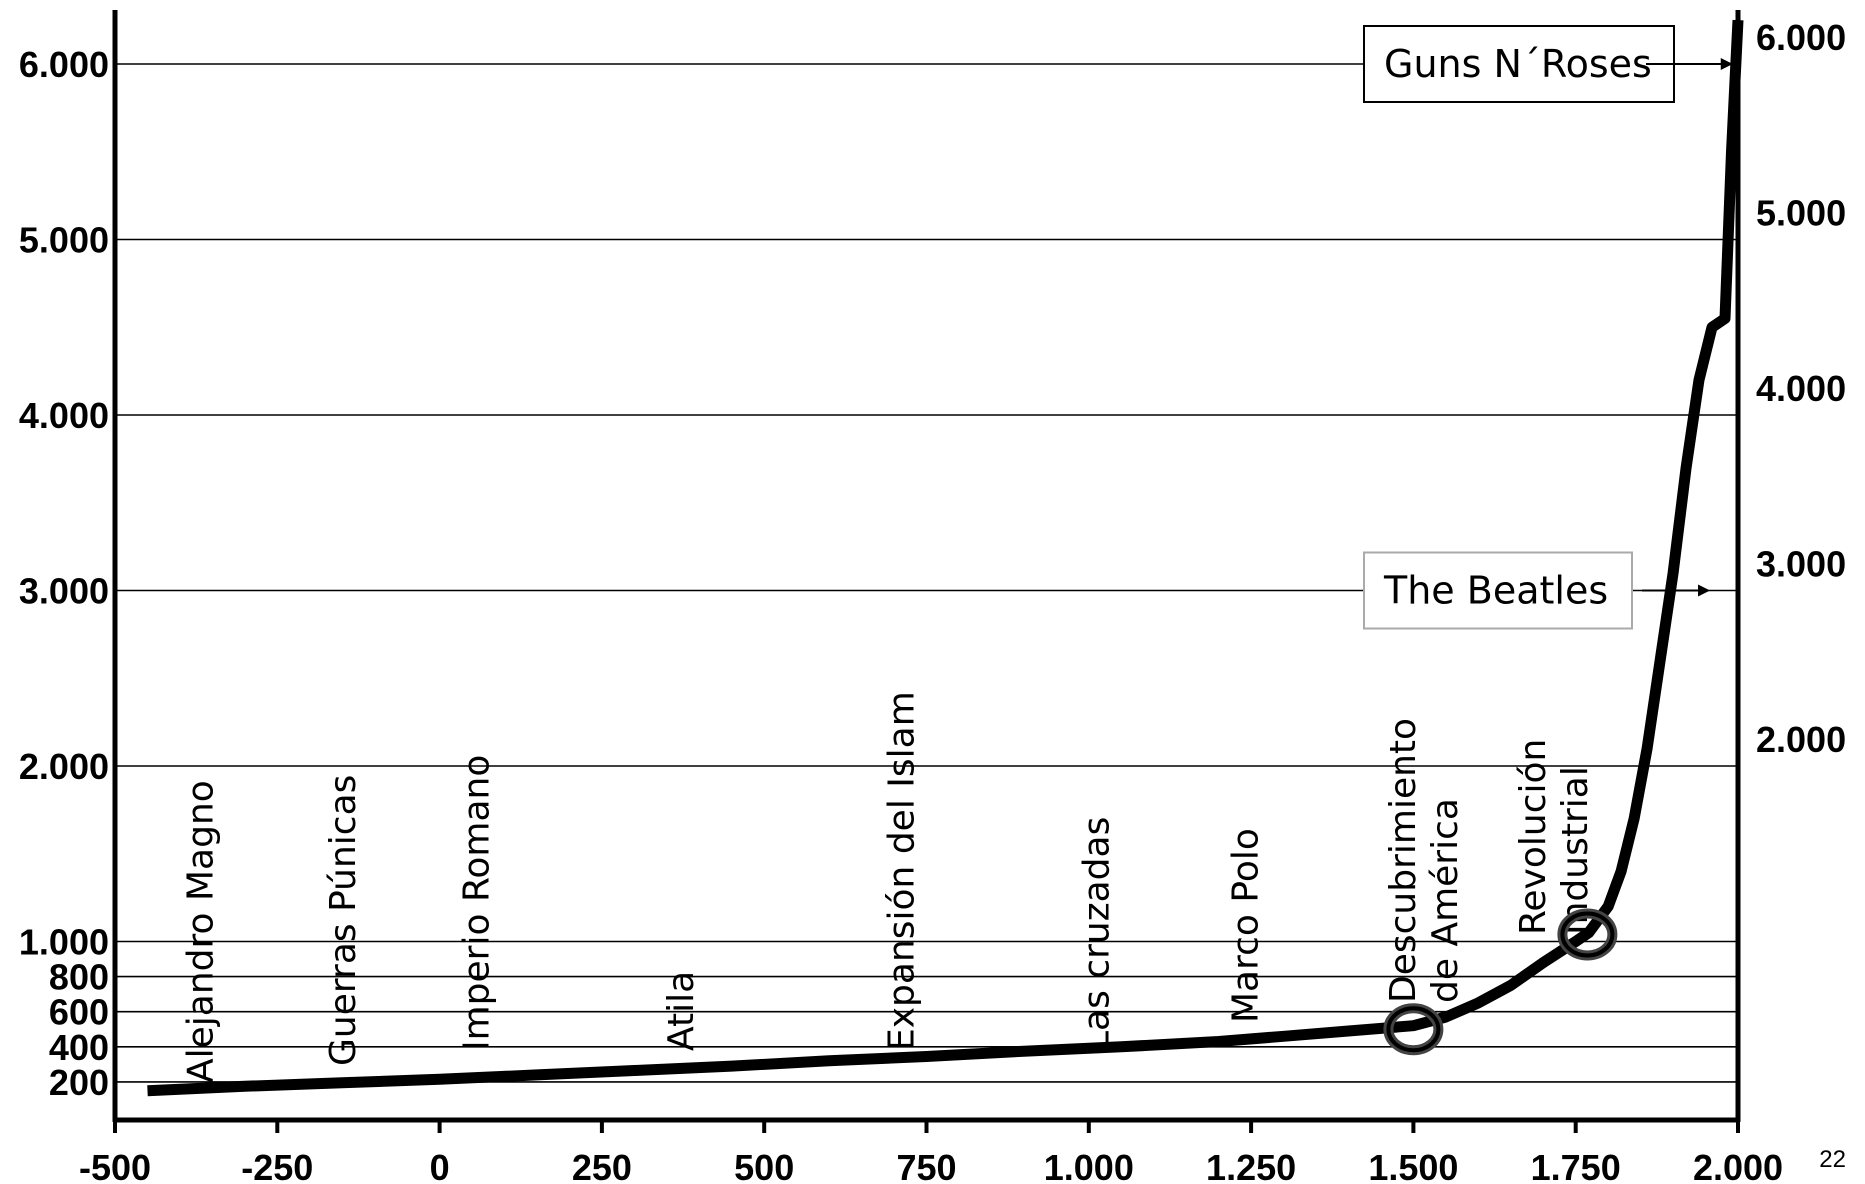 The width and height of the screenshot is (1865, 1184). I want to click on y-tick-label-left: 1.000, so click(64, 942).